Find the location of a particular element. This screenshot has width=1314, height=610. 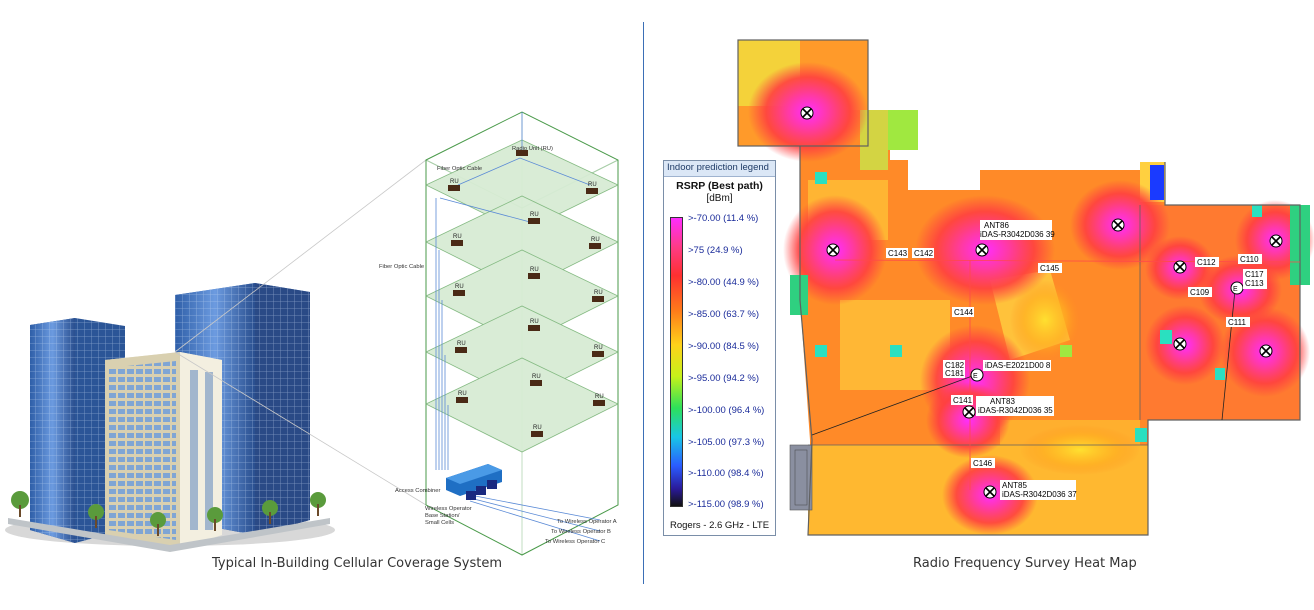

base-station-label: Wireless Operator is located at coordinates (448, 509).